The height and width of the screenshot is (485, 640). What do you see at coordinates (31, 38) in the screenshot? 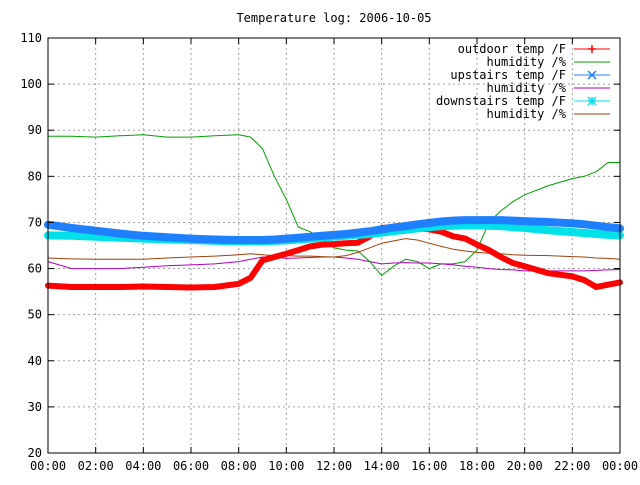
I see `y-tick-label: 110` at bounding box center [31, 38].